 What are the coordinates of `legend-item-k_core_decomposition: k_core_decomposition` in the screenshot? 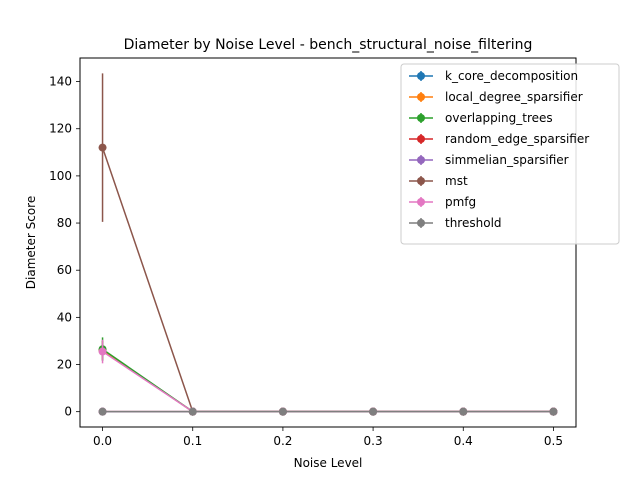 It's located at (493, 76).